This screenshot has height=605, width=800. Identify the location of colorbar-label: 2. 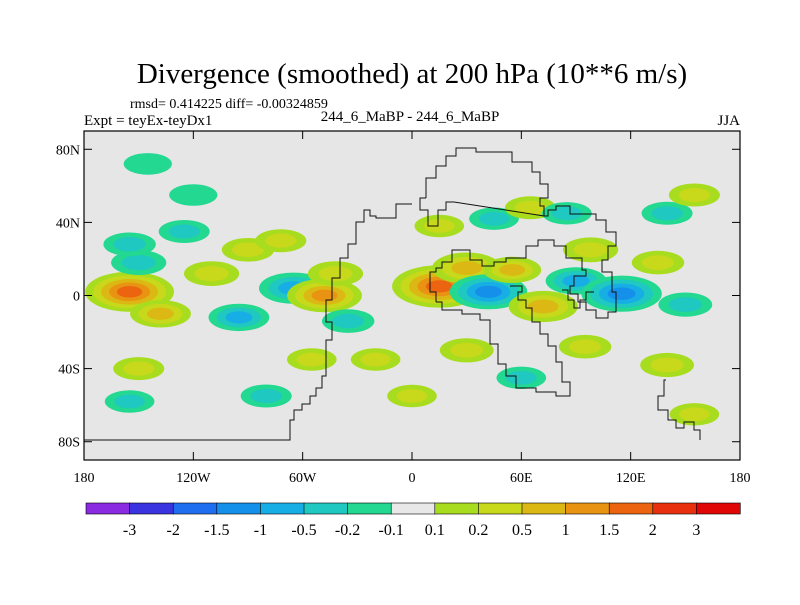
(653, 530).